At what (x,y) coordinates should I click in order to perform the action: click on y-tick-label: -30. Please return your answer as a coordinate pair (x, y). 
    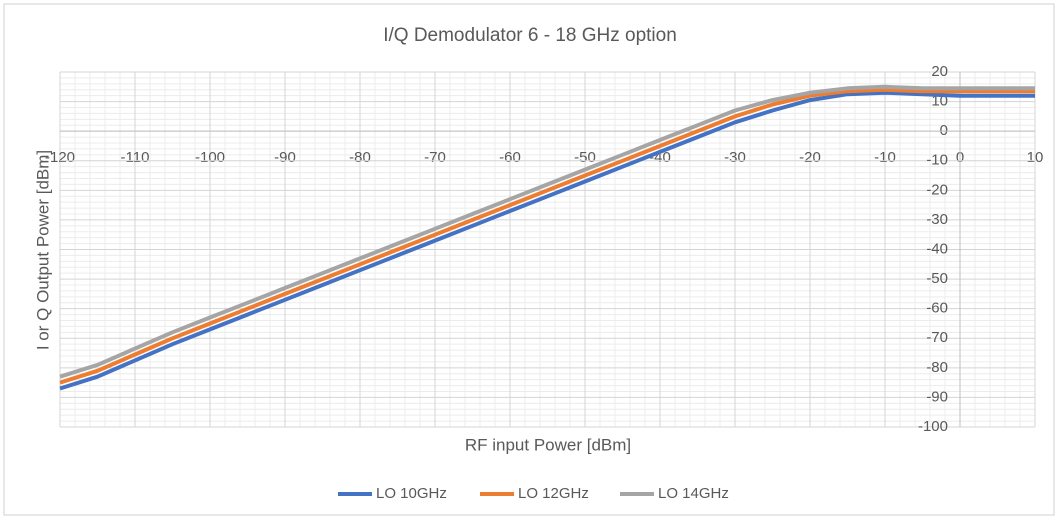
    Looking at the image, I should click on (937, 219).